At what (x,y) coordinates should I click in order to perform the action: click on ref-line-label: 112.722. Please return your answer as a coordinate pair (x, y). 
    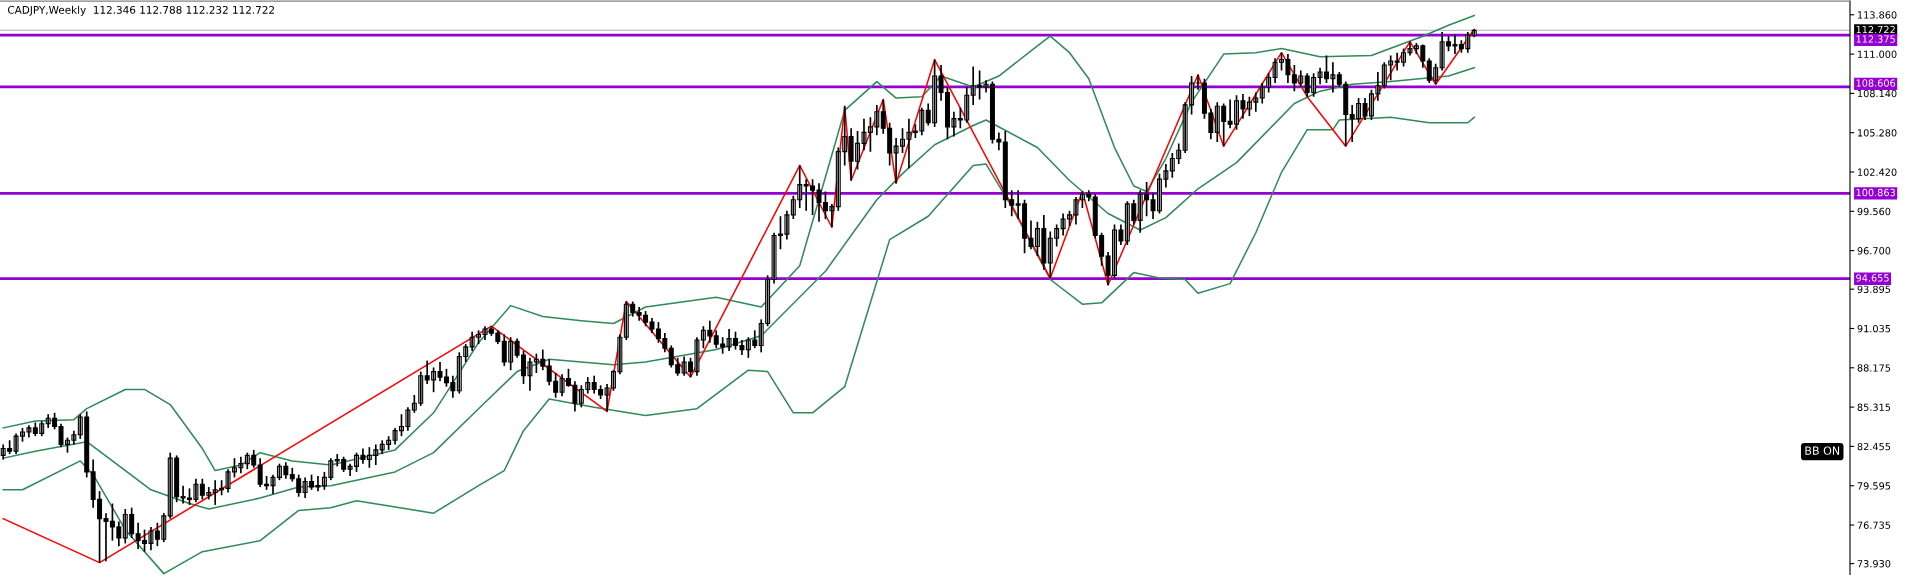
    Looking at the image, I should click on (1875, 29).